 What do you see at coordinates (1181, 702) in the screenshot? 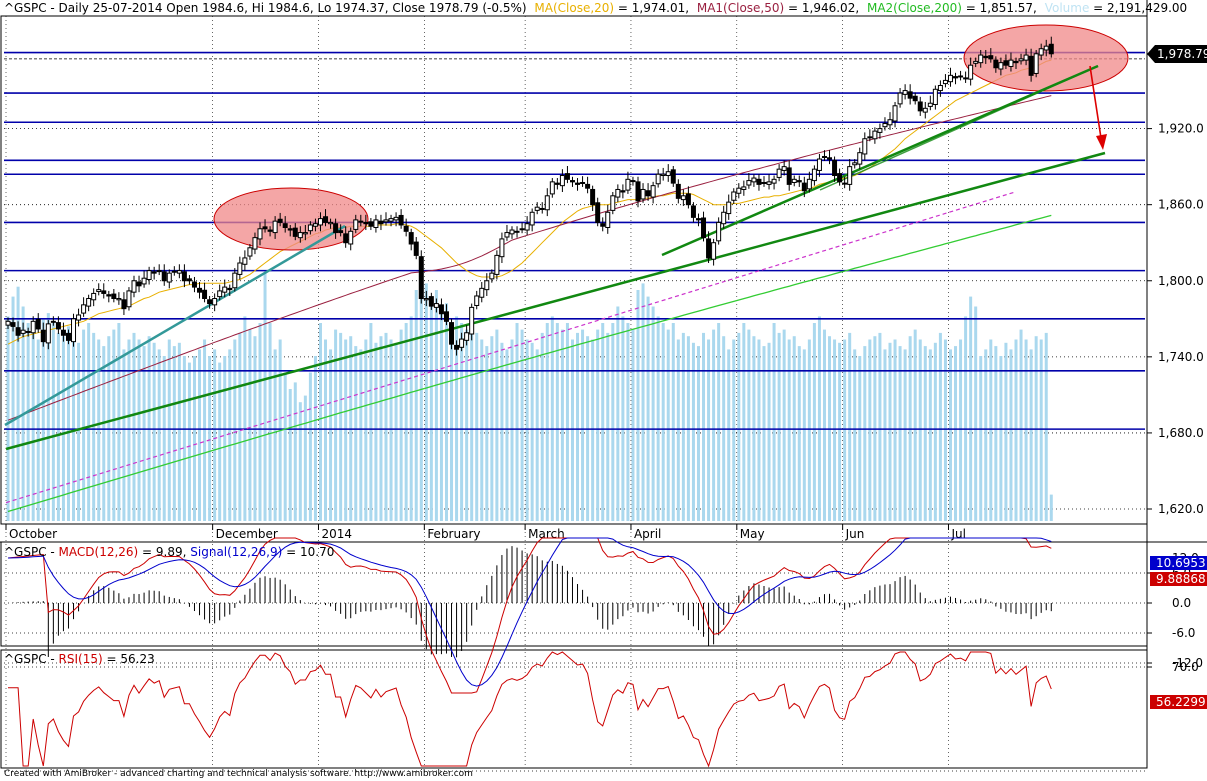
I see `rsi-value-tag-label: 56.2299` at bounding box center [1181, 702].